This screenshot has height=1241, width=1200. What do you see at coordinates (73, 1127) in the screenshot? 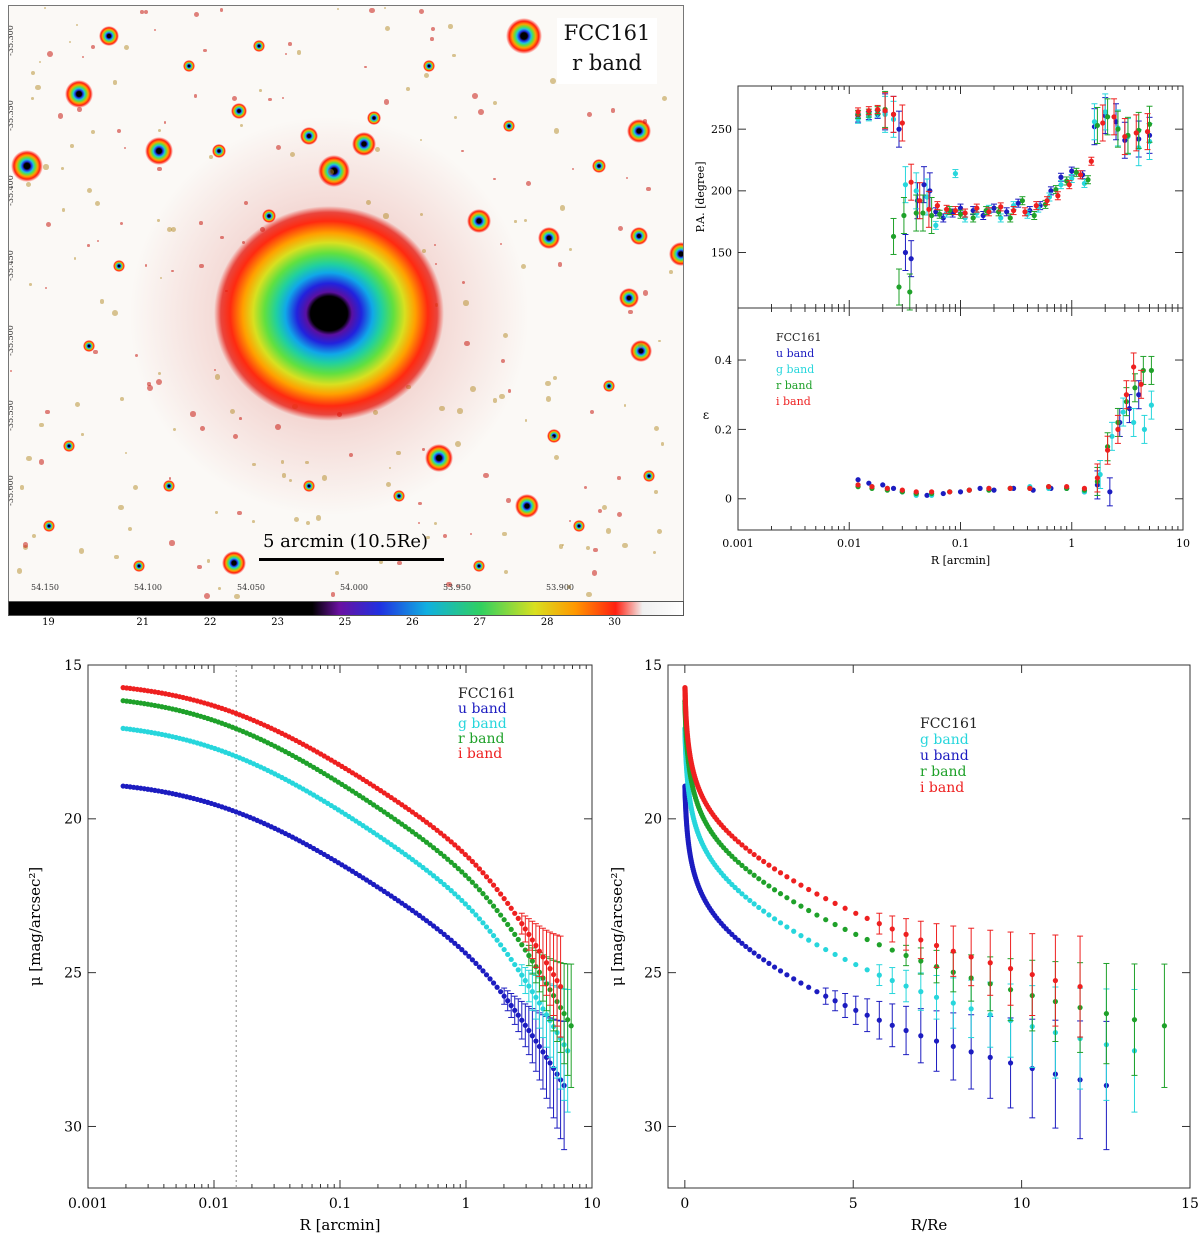
I see `y-tick-label: 30` at bounding box center [73, 1127].